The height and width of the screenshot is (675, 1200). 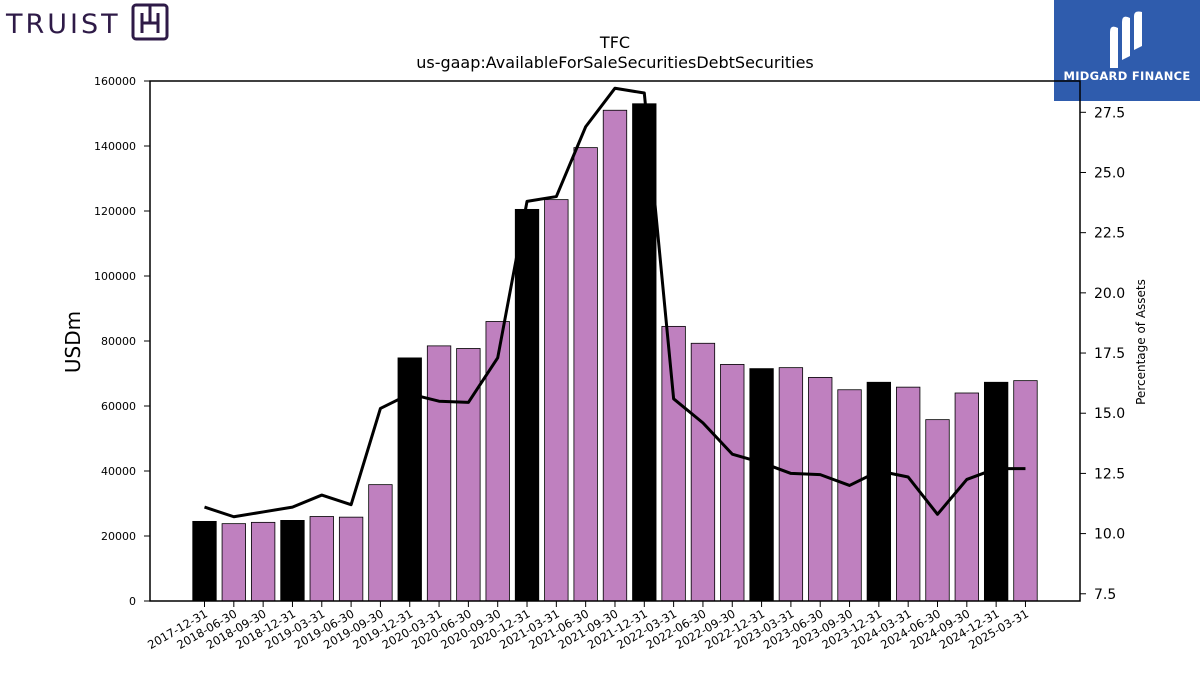 What do you see at coordinates (118, 536) in the screenshot?
I see `y-tick-label: 20000` at bounding box center [118, 536].